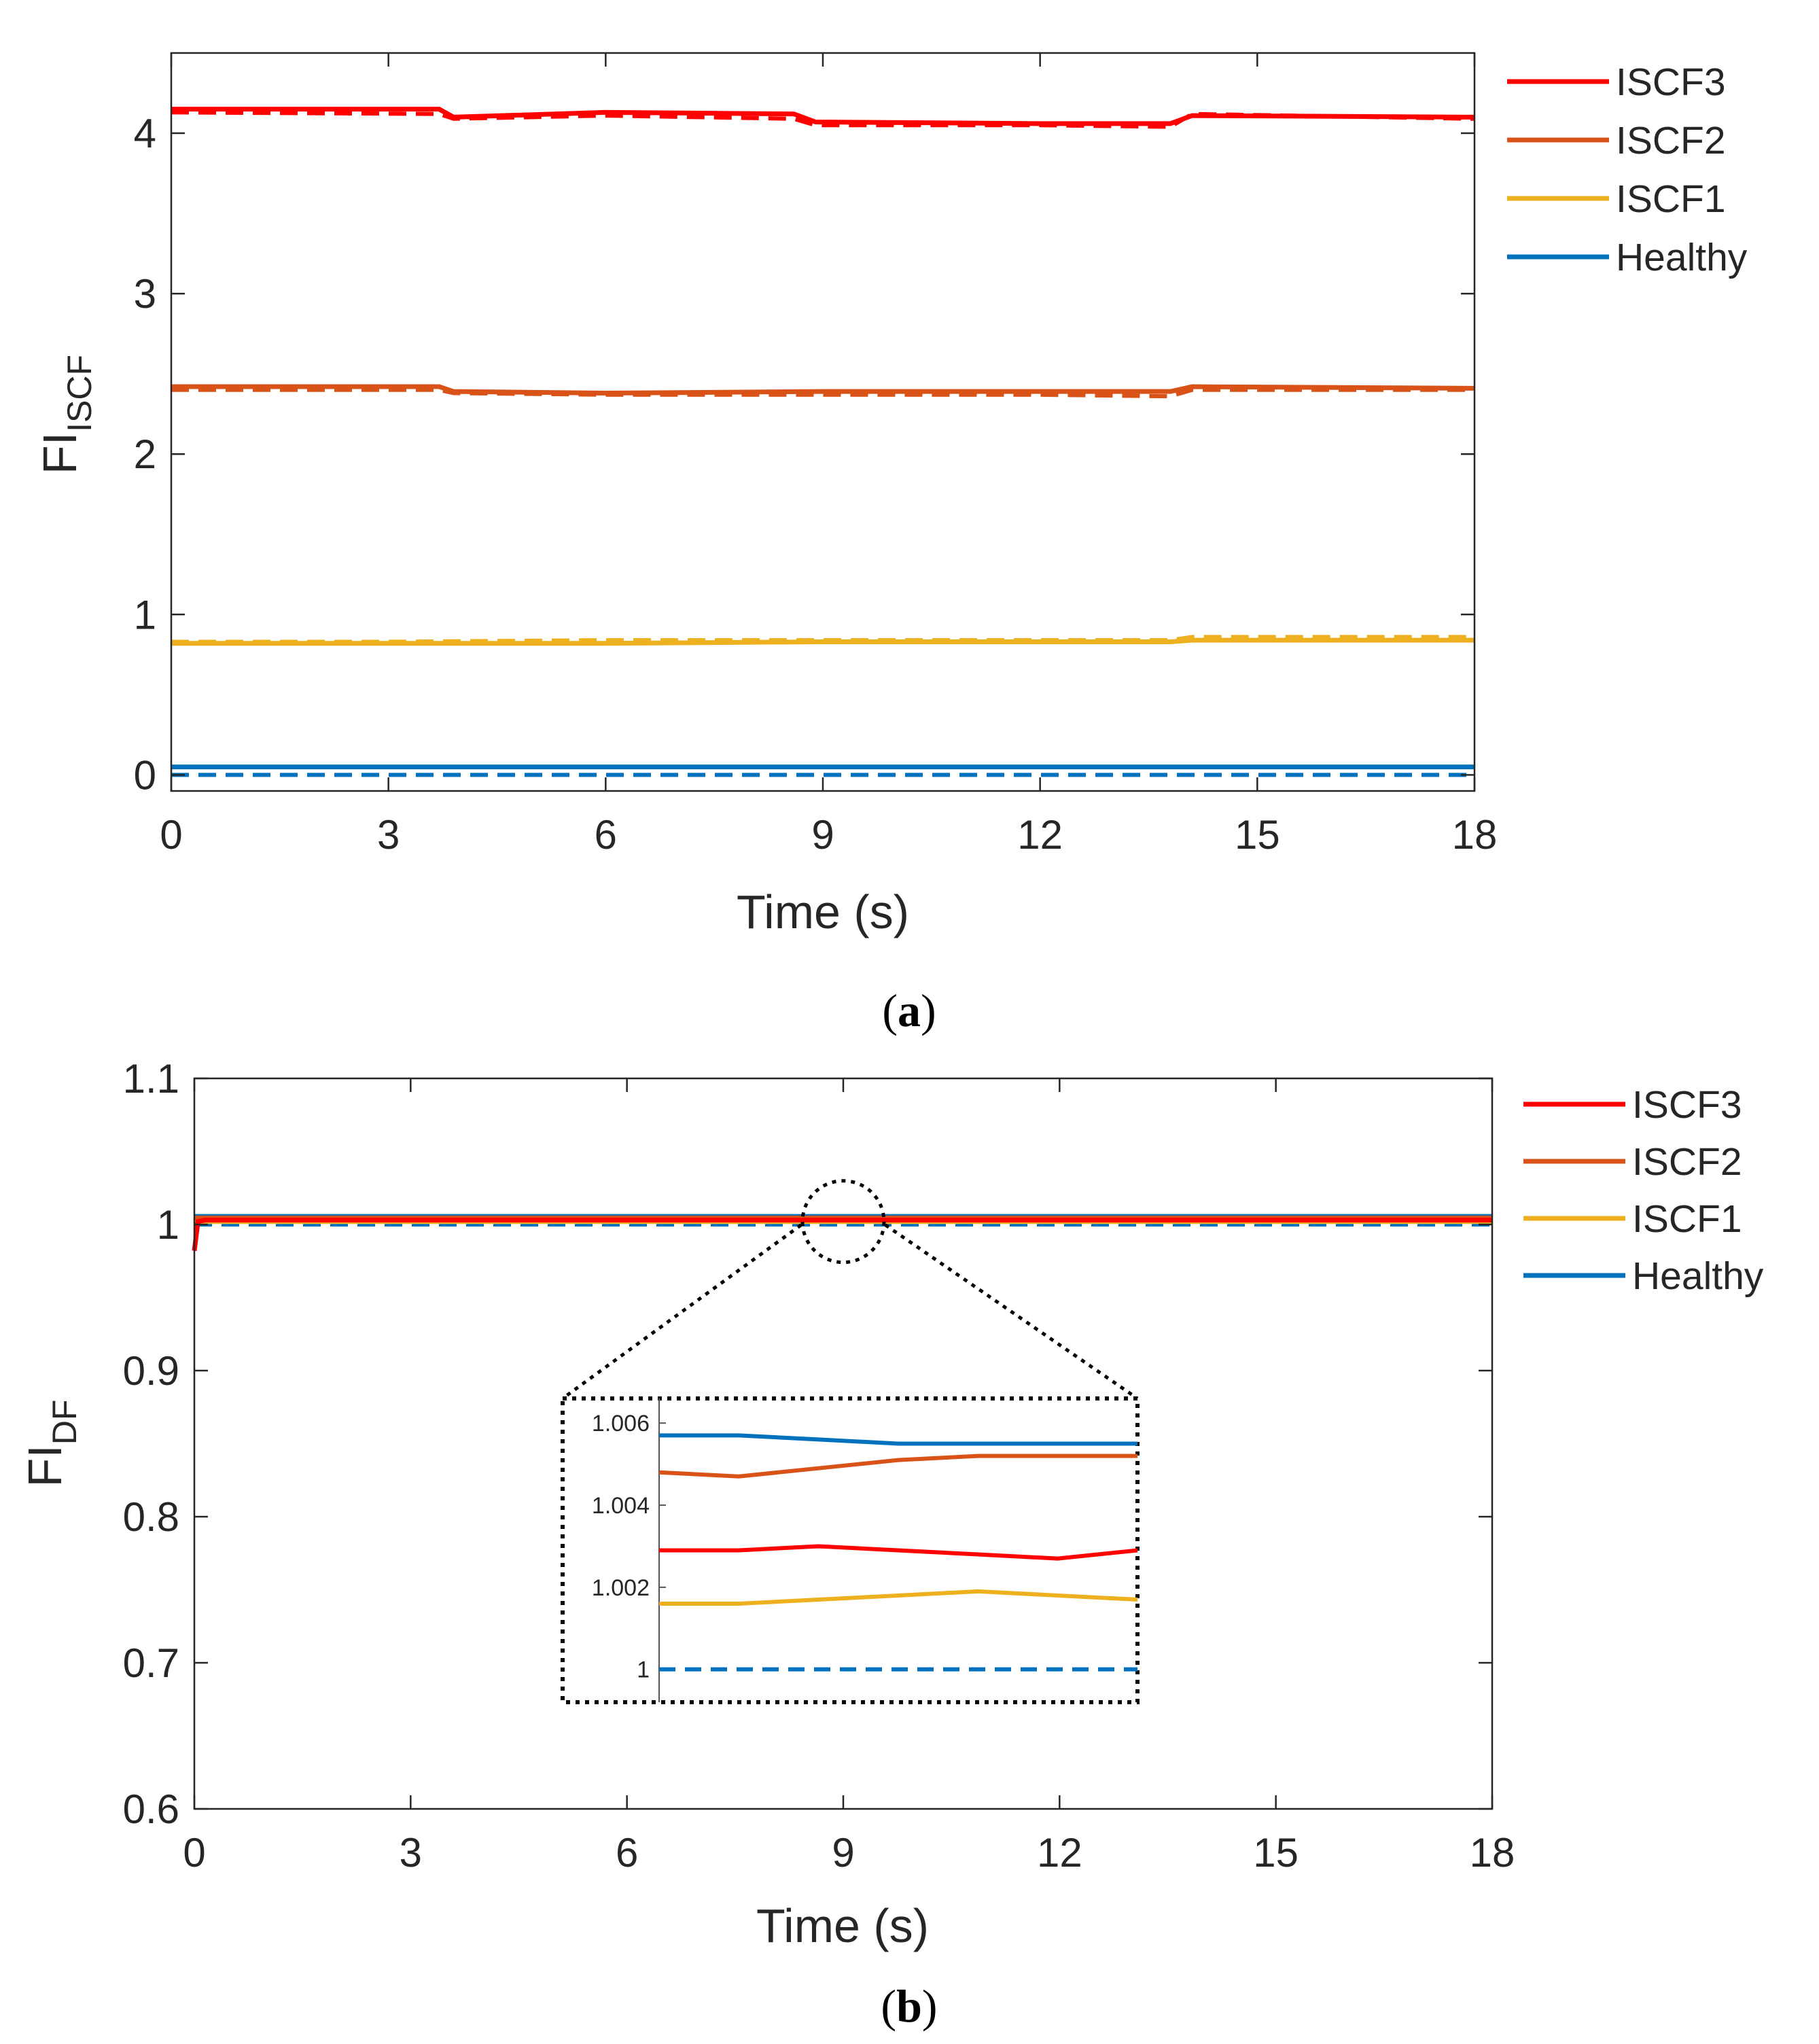  Describe the element at coordinates (897, 1466) in the screenshot. I see `inset-series-iscf2` at that location.